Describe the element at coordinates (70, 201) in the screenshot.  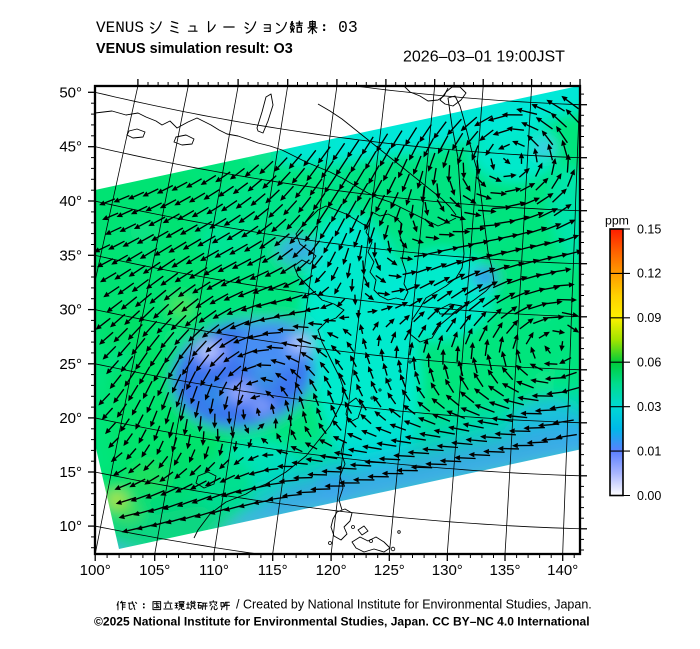
I see `svg-text: 40°` at that location.